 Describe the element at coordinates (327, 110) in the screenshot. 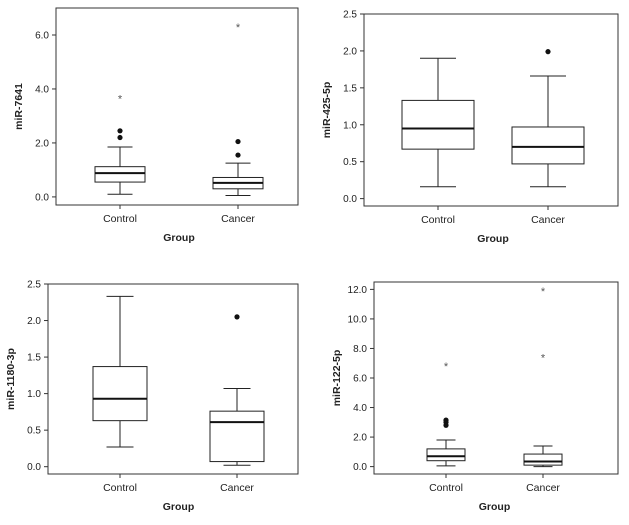

I see `y-axis-title: miR-425-5p` at that location.